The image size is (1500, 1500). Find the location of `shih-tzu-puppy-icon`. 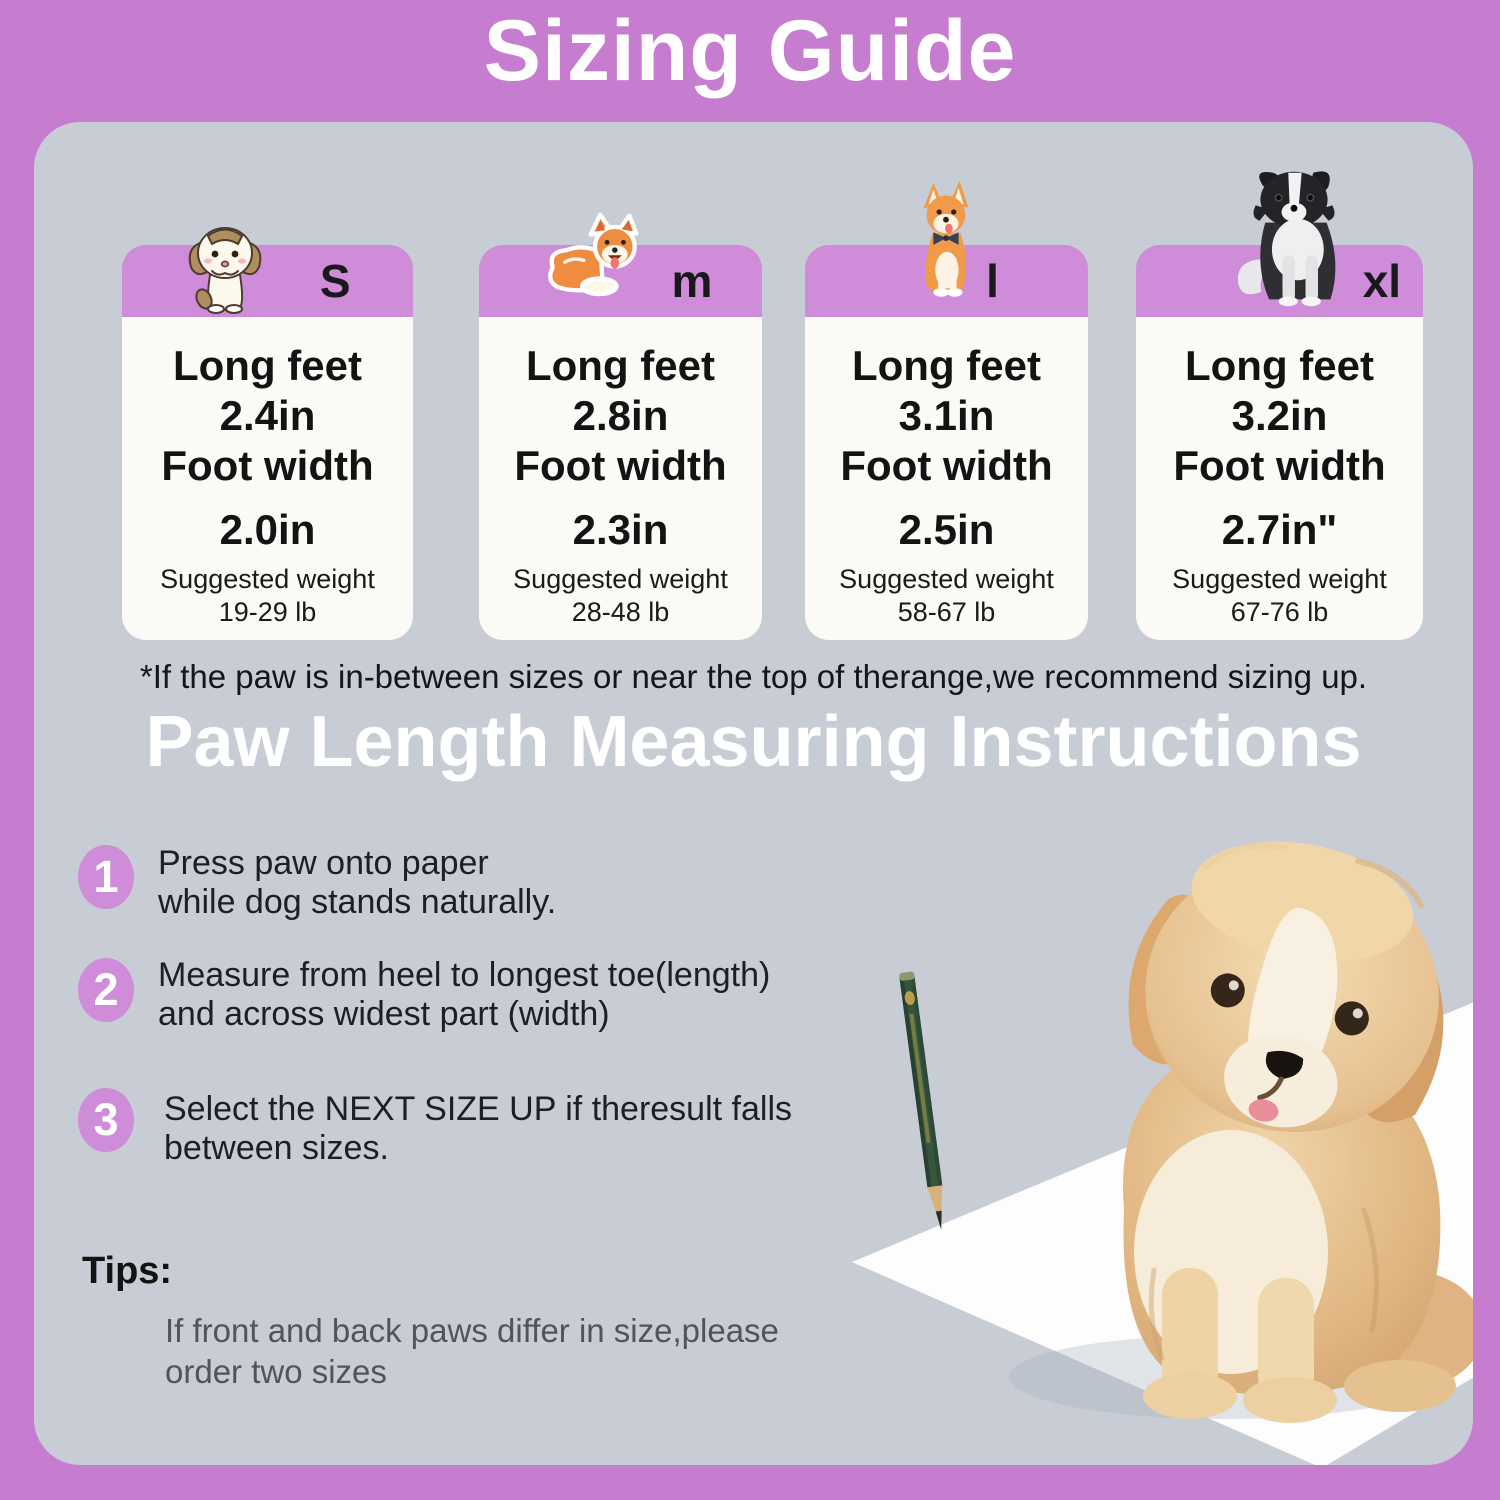

shih-tzu-puppy-icon is located at coordinates (225, 270).